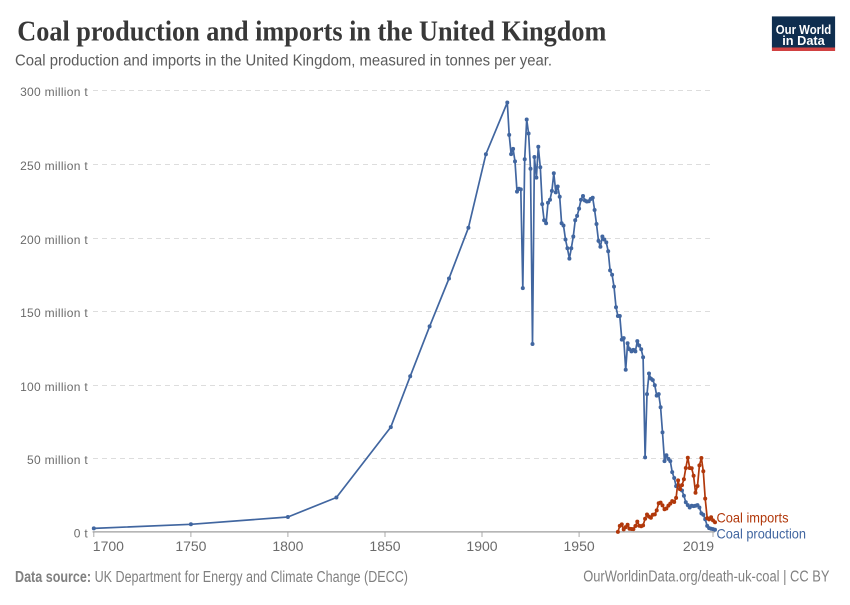 The image size is (850, 605). What do you see at coordinates (384, 546) in the screenshot?
I see `svg-text: 1850` at bounding box center [384, 546].